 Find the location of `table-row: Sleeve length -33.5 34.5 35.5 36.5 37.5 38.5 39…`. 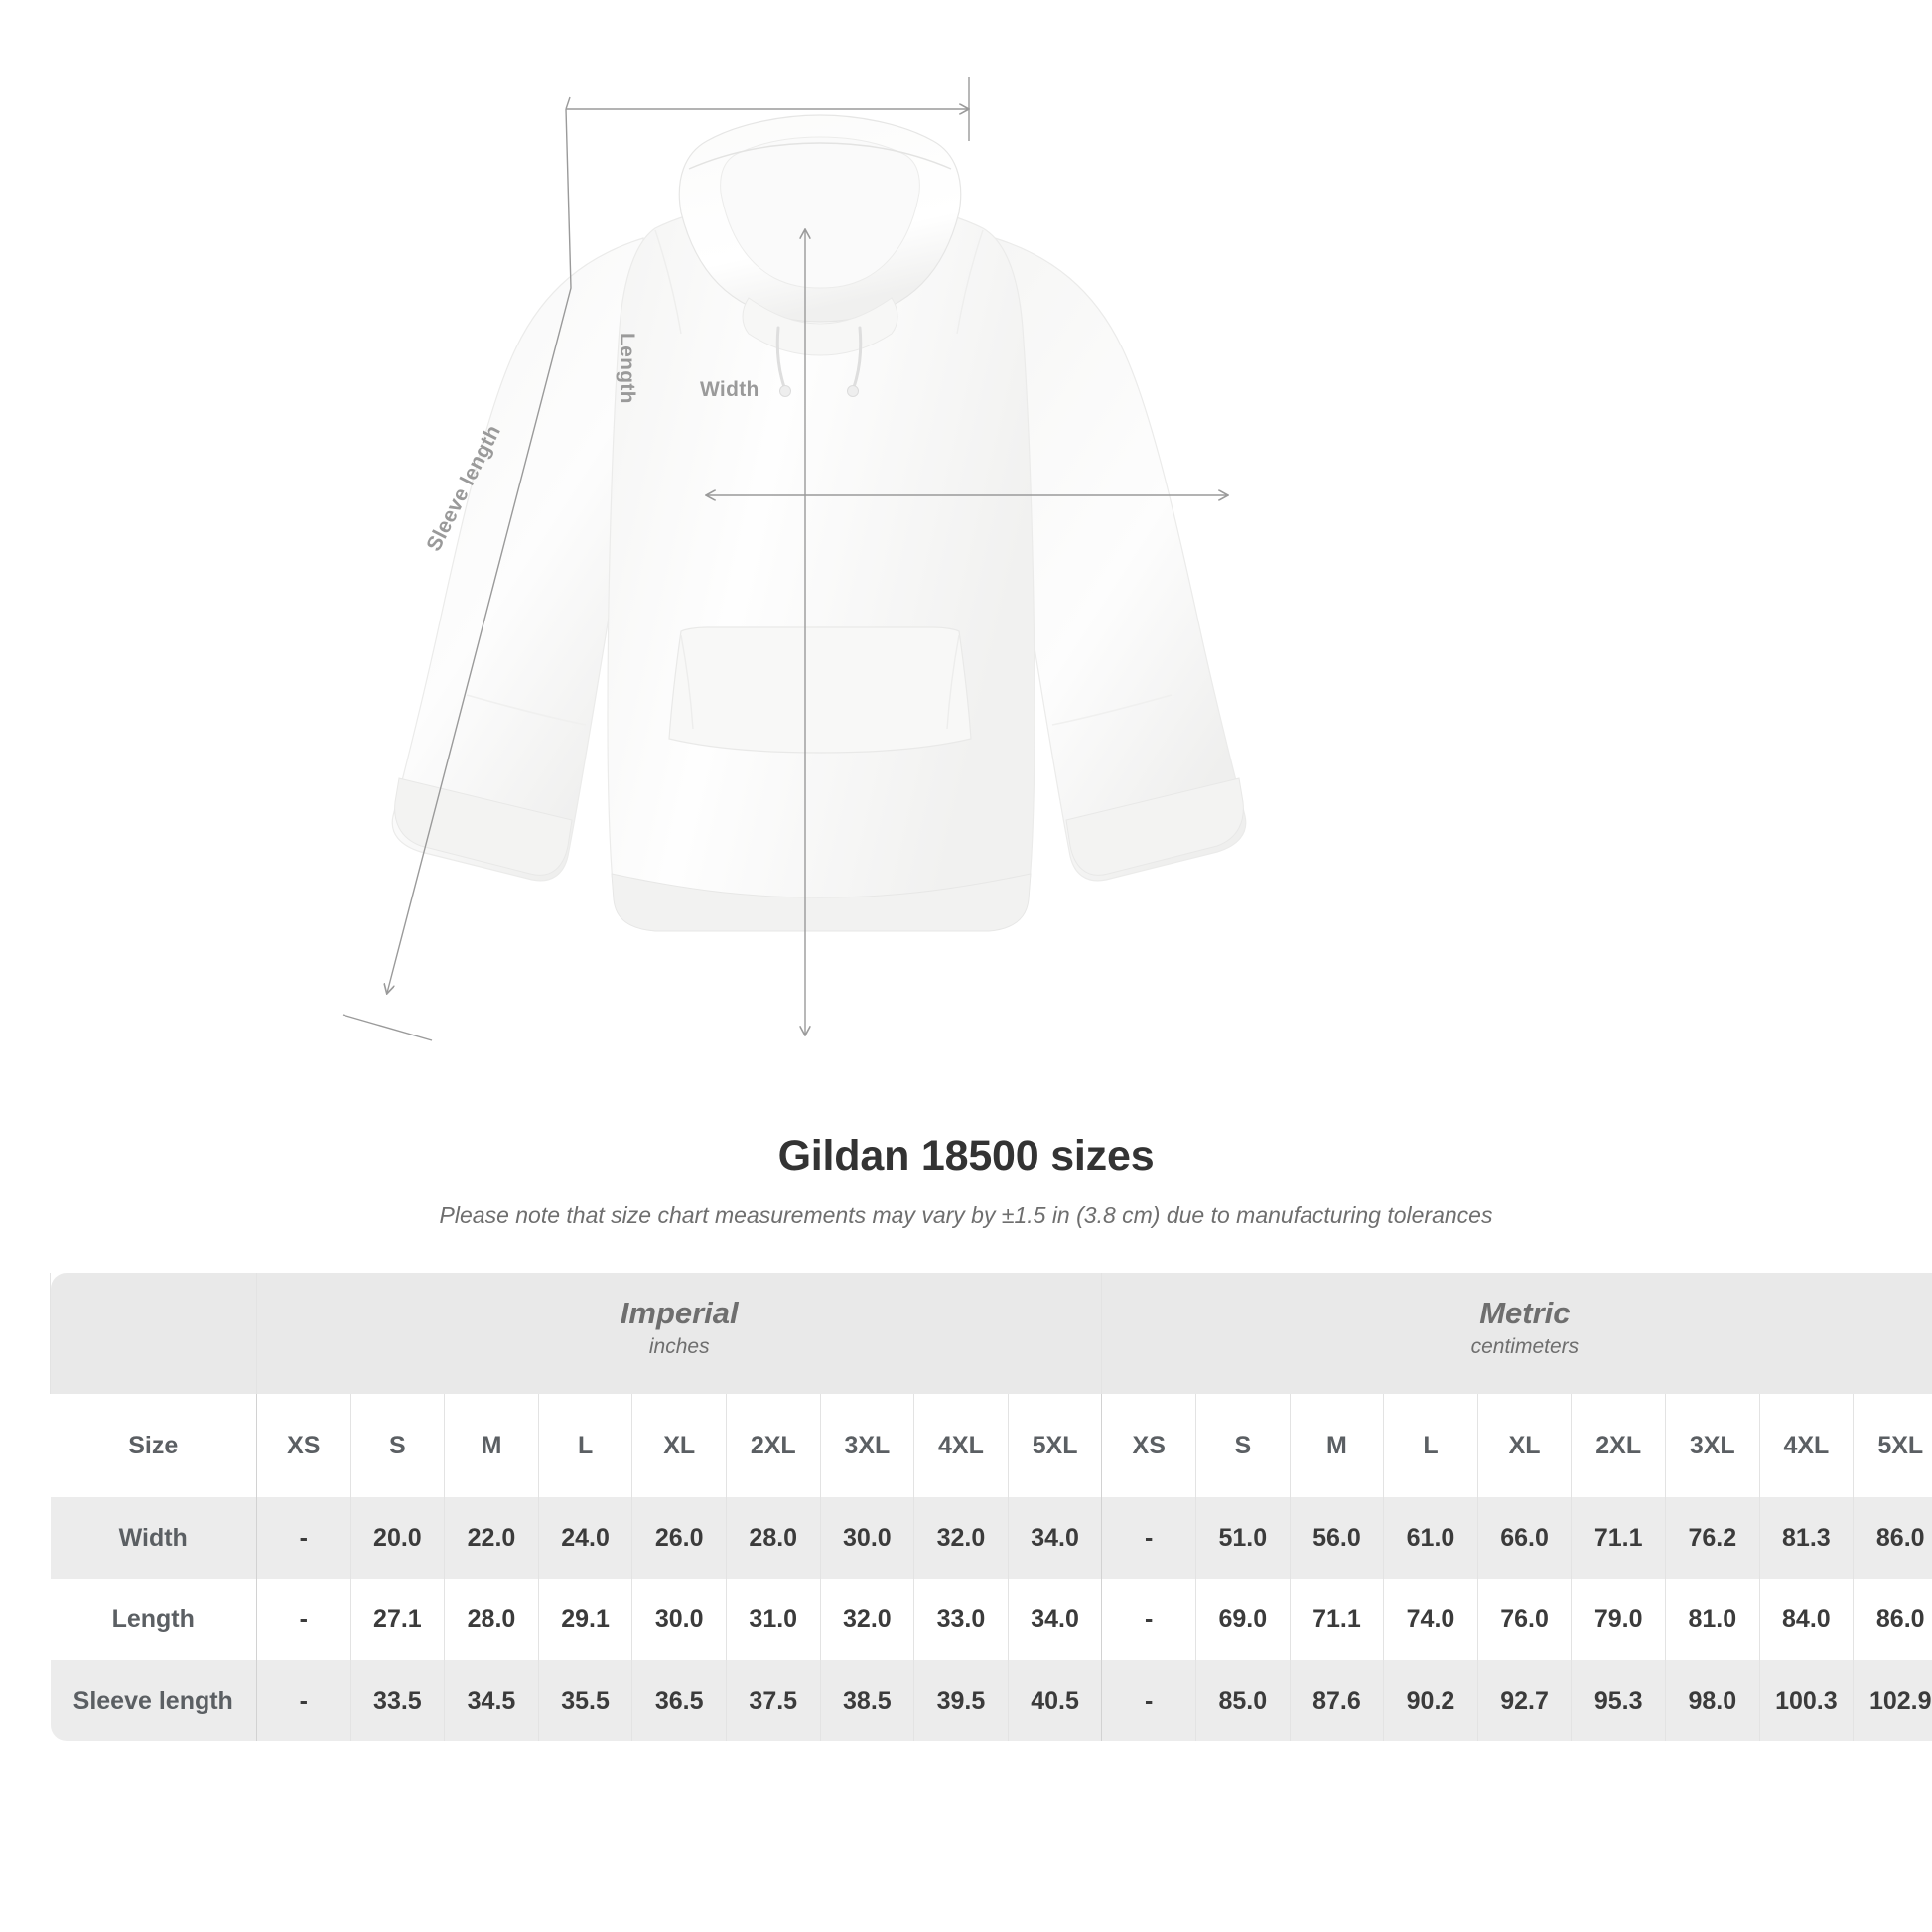

table-row: Sleeve length -33.5 34.5 35.5 36.5 37.5 38.5 39… is located at coordinates (991, 1701).